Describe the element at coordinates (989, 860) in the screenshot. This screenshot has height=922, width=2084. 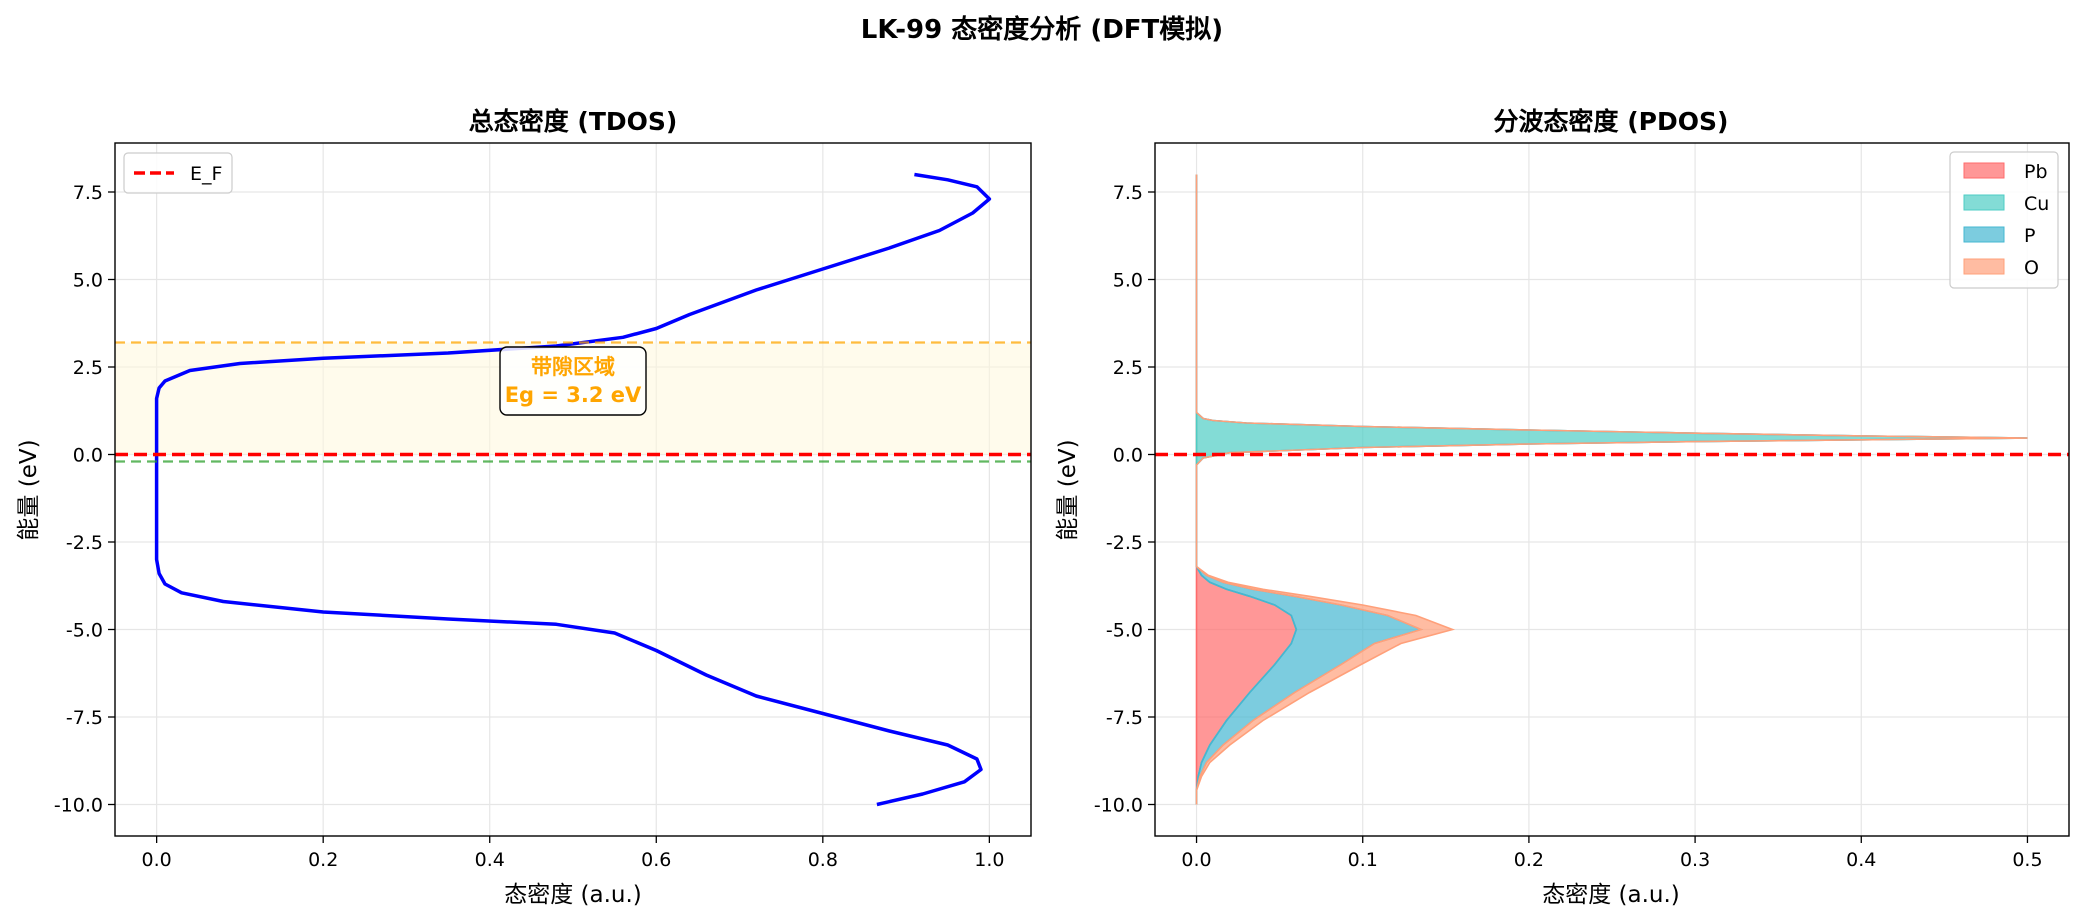
I see `x-tick-label: 1.0` at that location.